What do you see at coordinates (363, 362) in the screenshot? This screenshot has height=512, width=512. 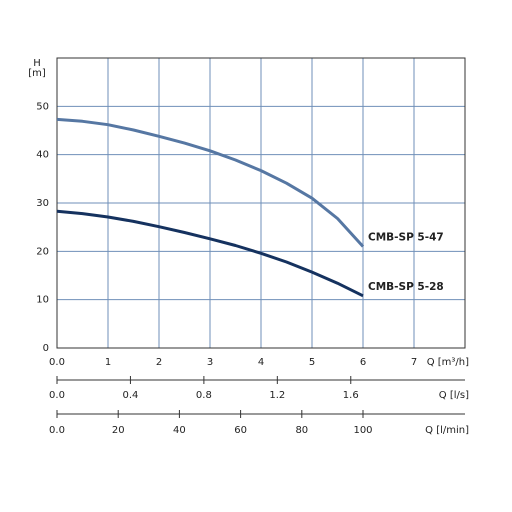 I see `x-tick-label: 6` at bounding box center [363, 362].